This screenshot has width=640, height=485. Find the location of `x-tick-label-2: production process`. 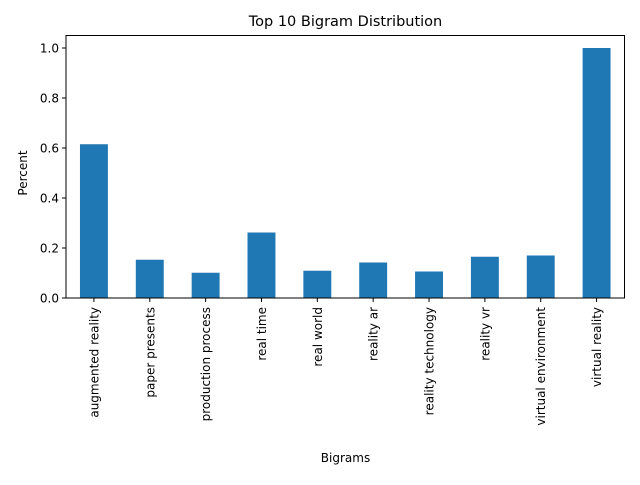

x-tick-label-2: production process is located at coordinates (206, 364).